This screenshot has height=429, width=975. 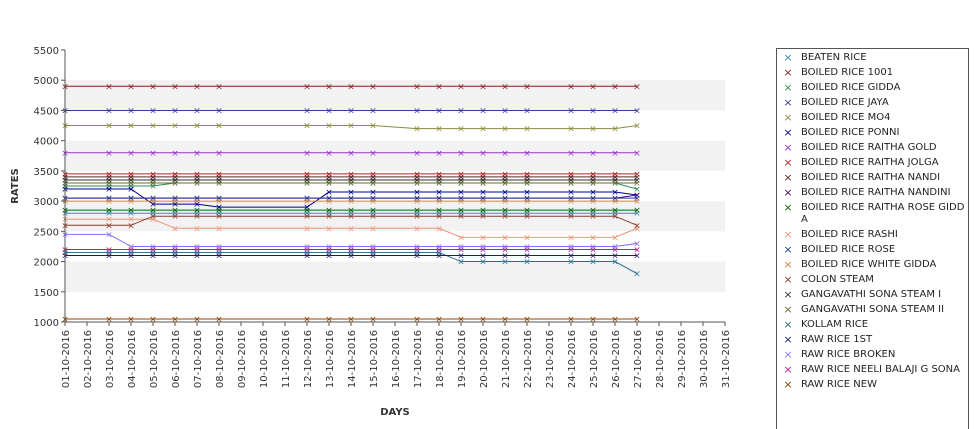 I want to click on x-tick-label: 07-10-2016, so click(x=198, y=359).